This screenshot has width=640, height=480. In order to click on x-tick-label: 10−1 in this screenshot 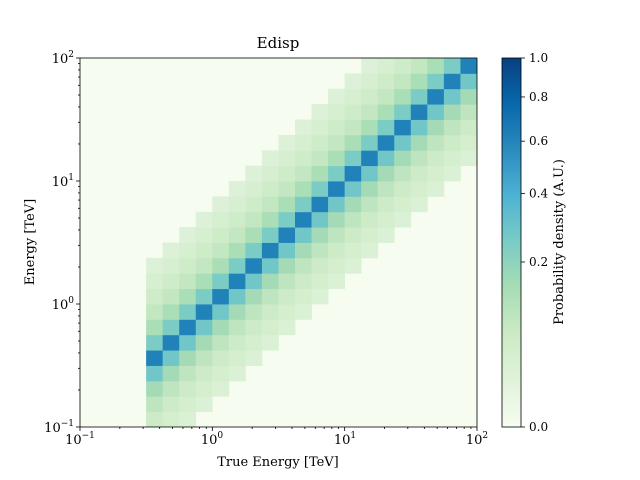, I will do `click(80, 439)`.